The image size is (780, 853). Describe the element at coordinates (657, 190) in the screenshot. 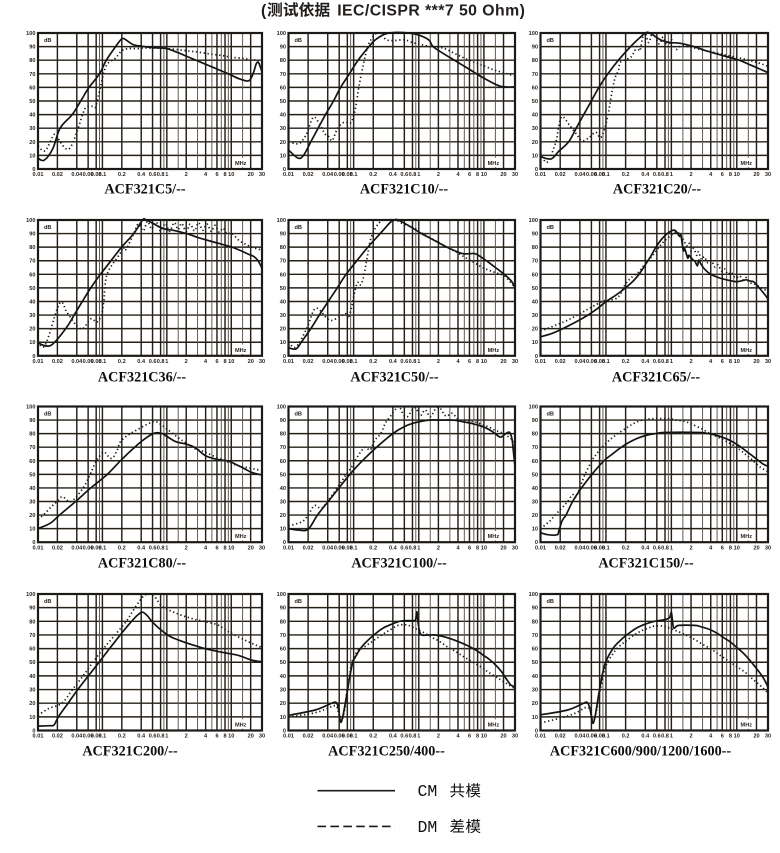

I see `svg-text: ACF321C20/--` at that location.